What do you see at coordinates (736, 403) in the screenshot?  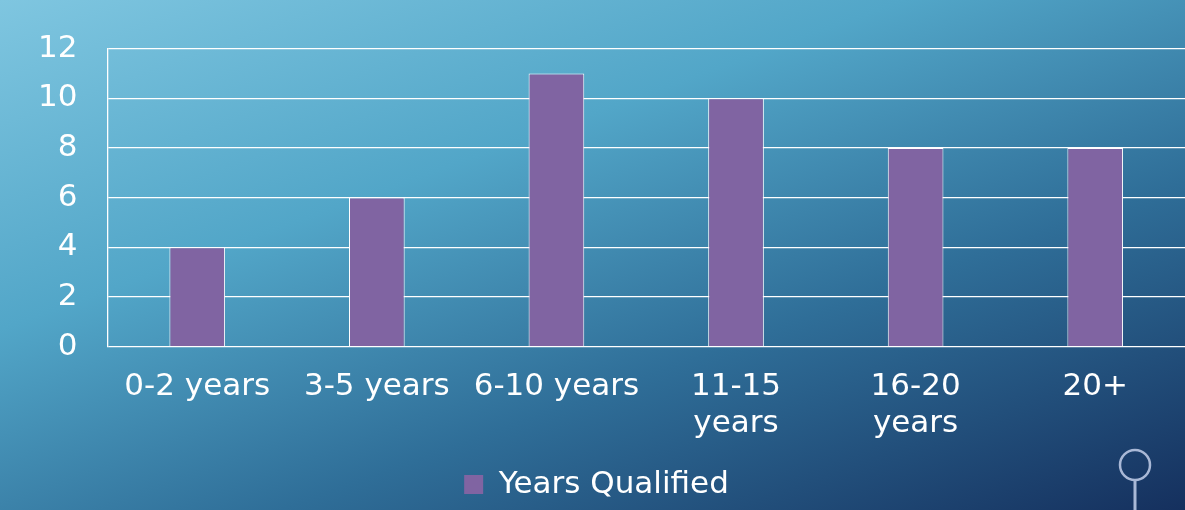 I see `x-tick-label: 11-15 years` at bounding box center [736, 403].